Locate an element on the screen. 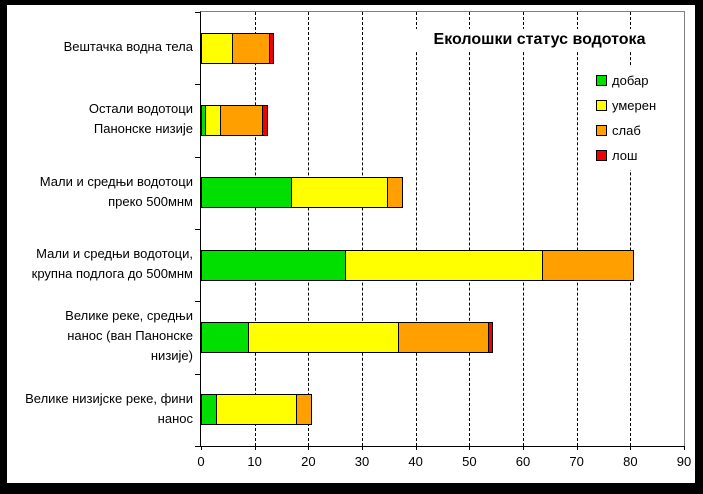 This screenshot has width=703, height=494. legend-swatch-лош is located at coordinates (601, 155).